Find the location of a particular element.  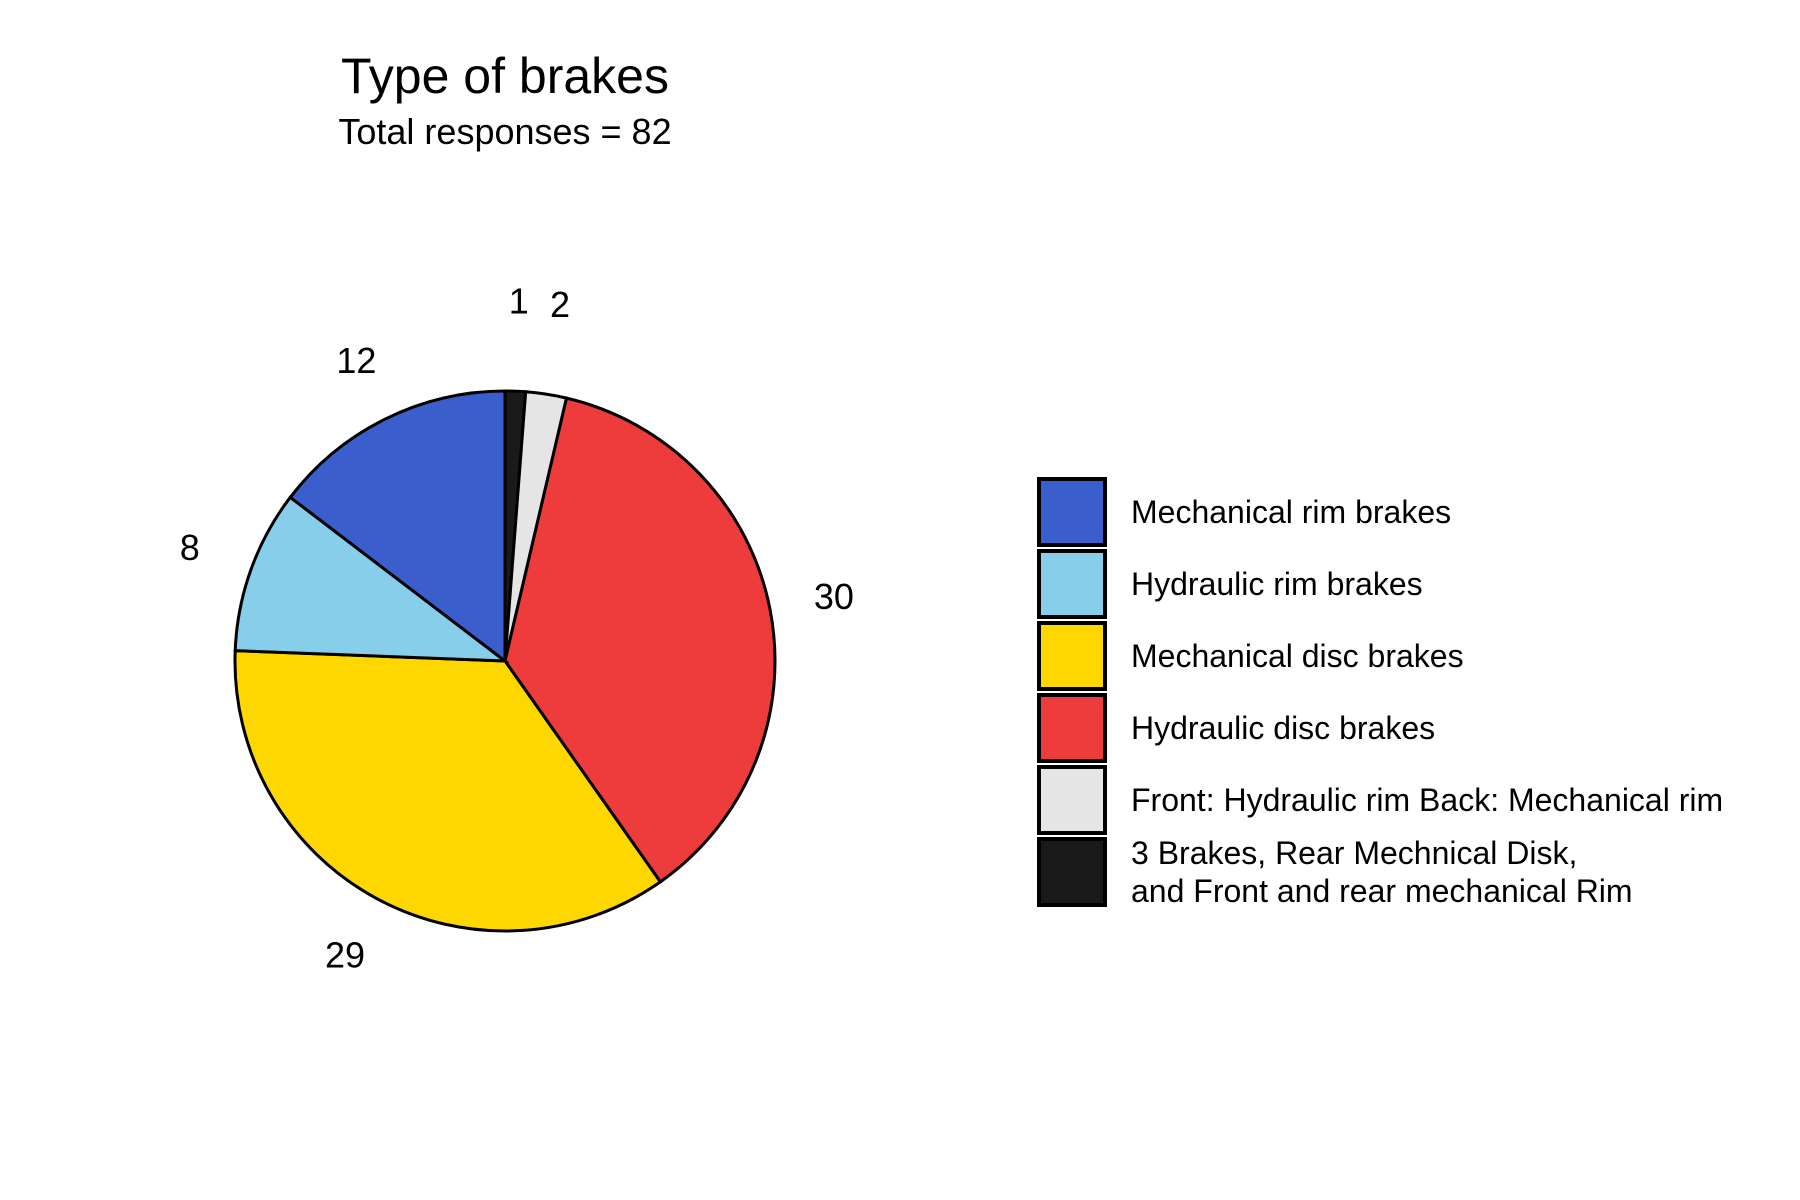

data-label: 29 is located at coordinates (345, 954).